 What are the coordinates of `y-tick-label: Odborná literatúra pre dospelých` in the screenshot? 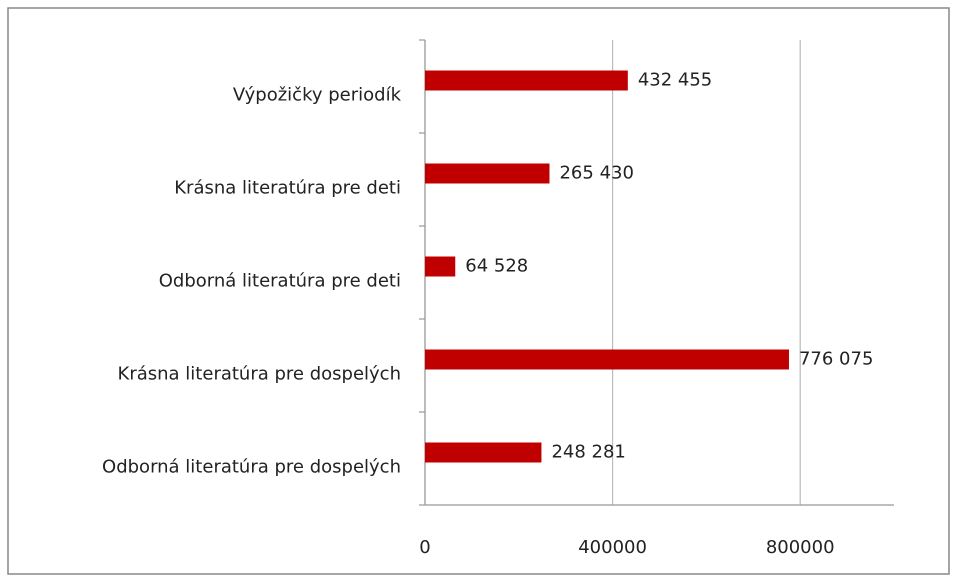 It's located at (251, 467).